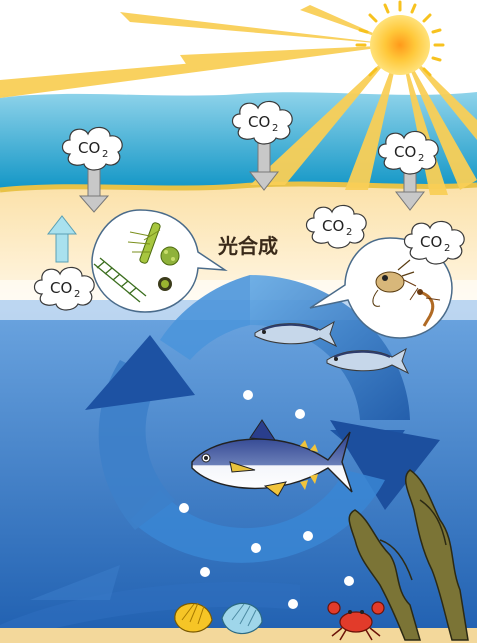  I want to click on co2-cloud-1: CO 2, so click(92, 148).